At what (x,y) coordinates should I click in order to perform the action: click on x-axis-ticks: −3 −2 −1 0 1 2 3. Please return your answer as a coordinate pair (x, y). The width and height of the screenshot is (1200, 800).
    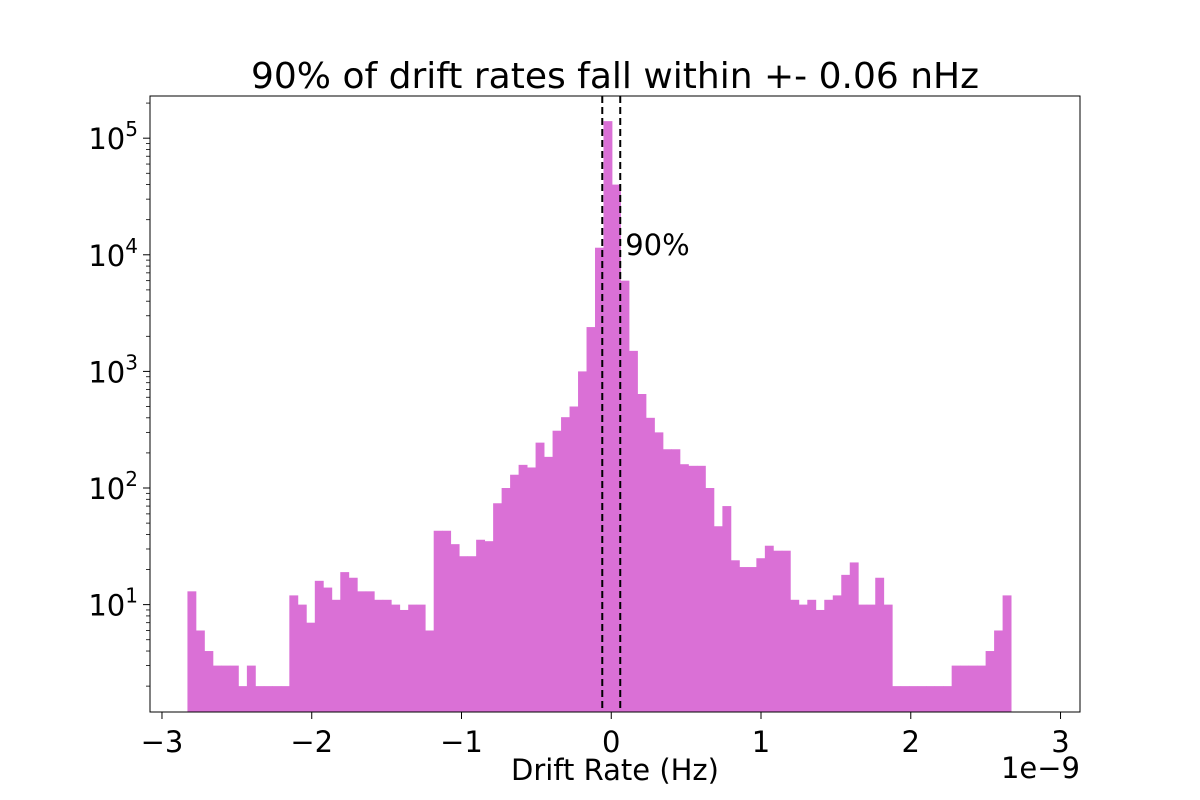
    Looking at the image, I should click on (605, 735).